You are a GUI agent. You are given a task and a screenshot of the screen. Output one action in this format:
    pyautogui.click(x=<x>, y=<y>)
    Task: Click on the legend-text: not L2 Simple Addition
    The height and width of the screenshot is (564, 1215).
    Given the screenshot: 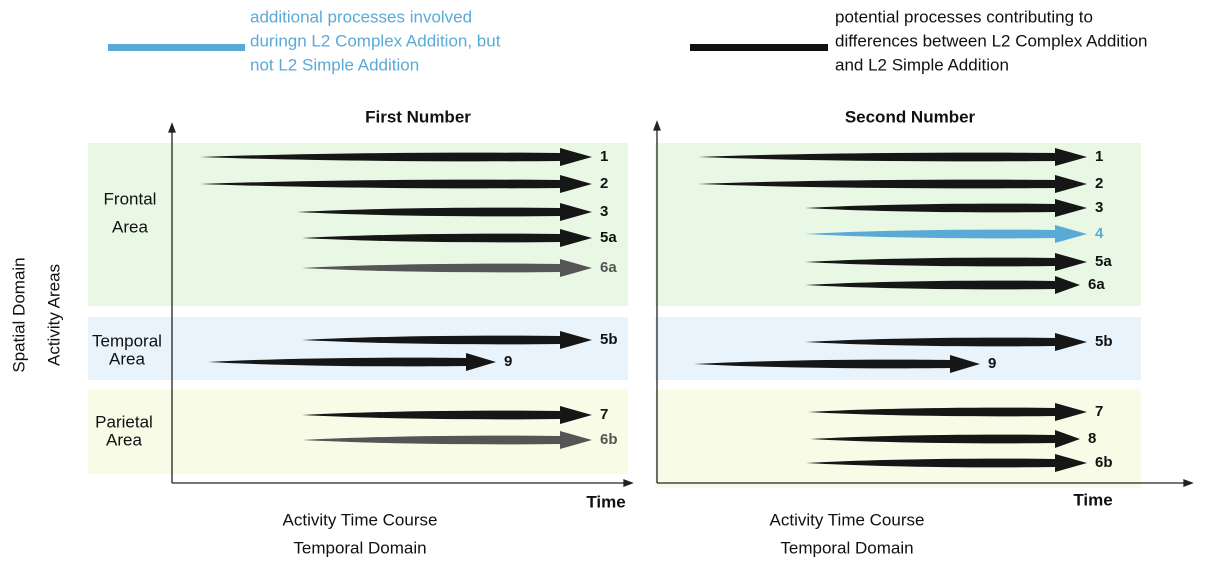 What is the action you would take?
    pyautogui.click(x=334, y=64)
    